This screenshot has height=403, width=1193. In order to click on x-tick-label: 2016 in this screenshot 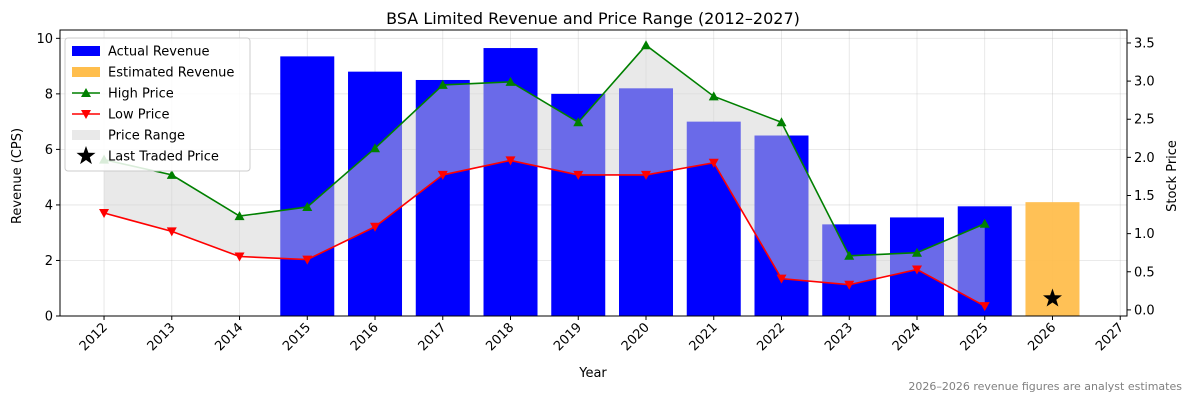, I will do `click(365, 337)`.